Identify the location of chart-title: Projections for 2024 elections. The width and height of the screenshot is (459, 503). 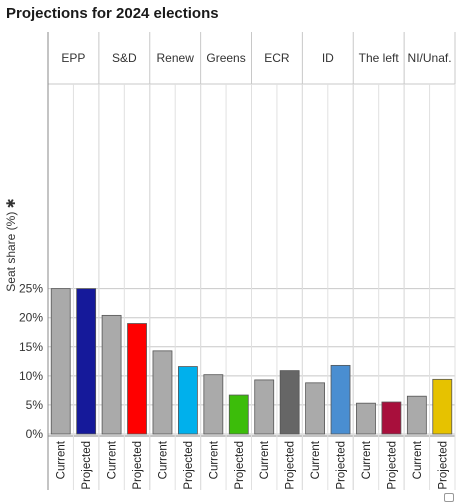
(112, 13).